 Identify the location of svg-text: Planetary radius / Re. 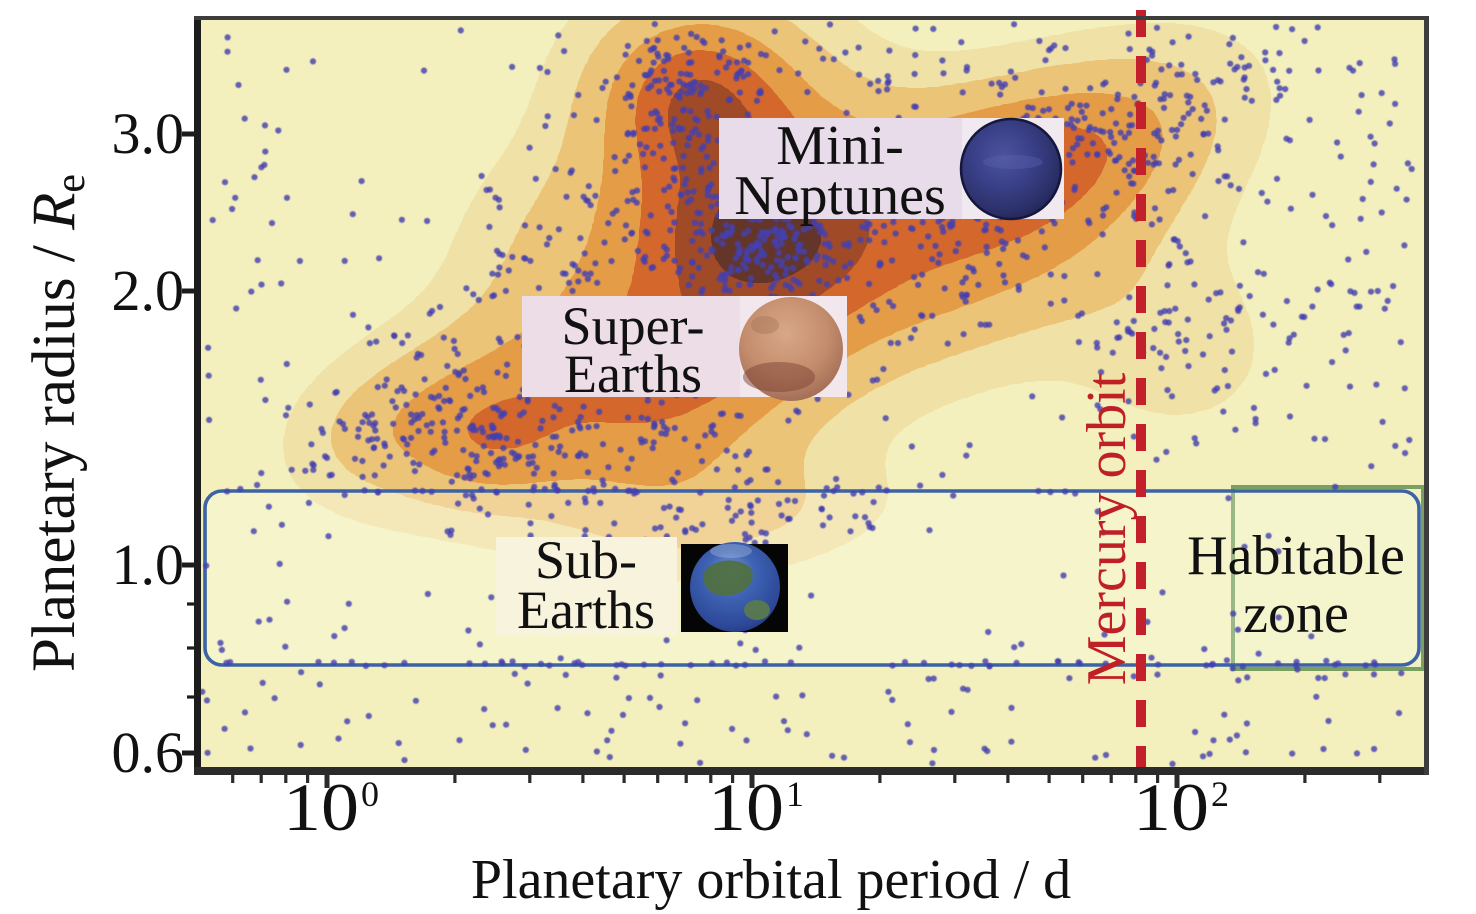
(57, 423).